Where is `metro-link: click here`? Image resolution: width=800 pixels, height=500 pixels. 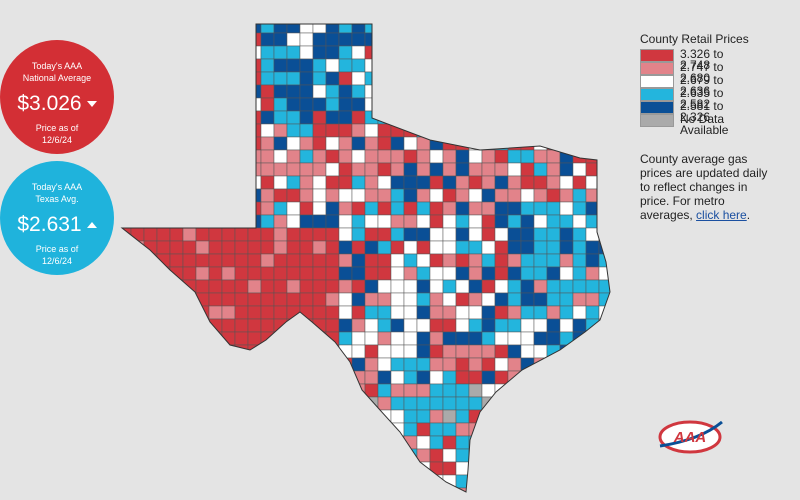 metro-link: click here is located at coordinates (721, 215).